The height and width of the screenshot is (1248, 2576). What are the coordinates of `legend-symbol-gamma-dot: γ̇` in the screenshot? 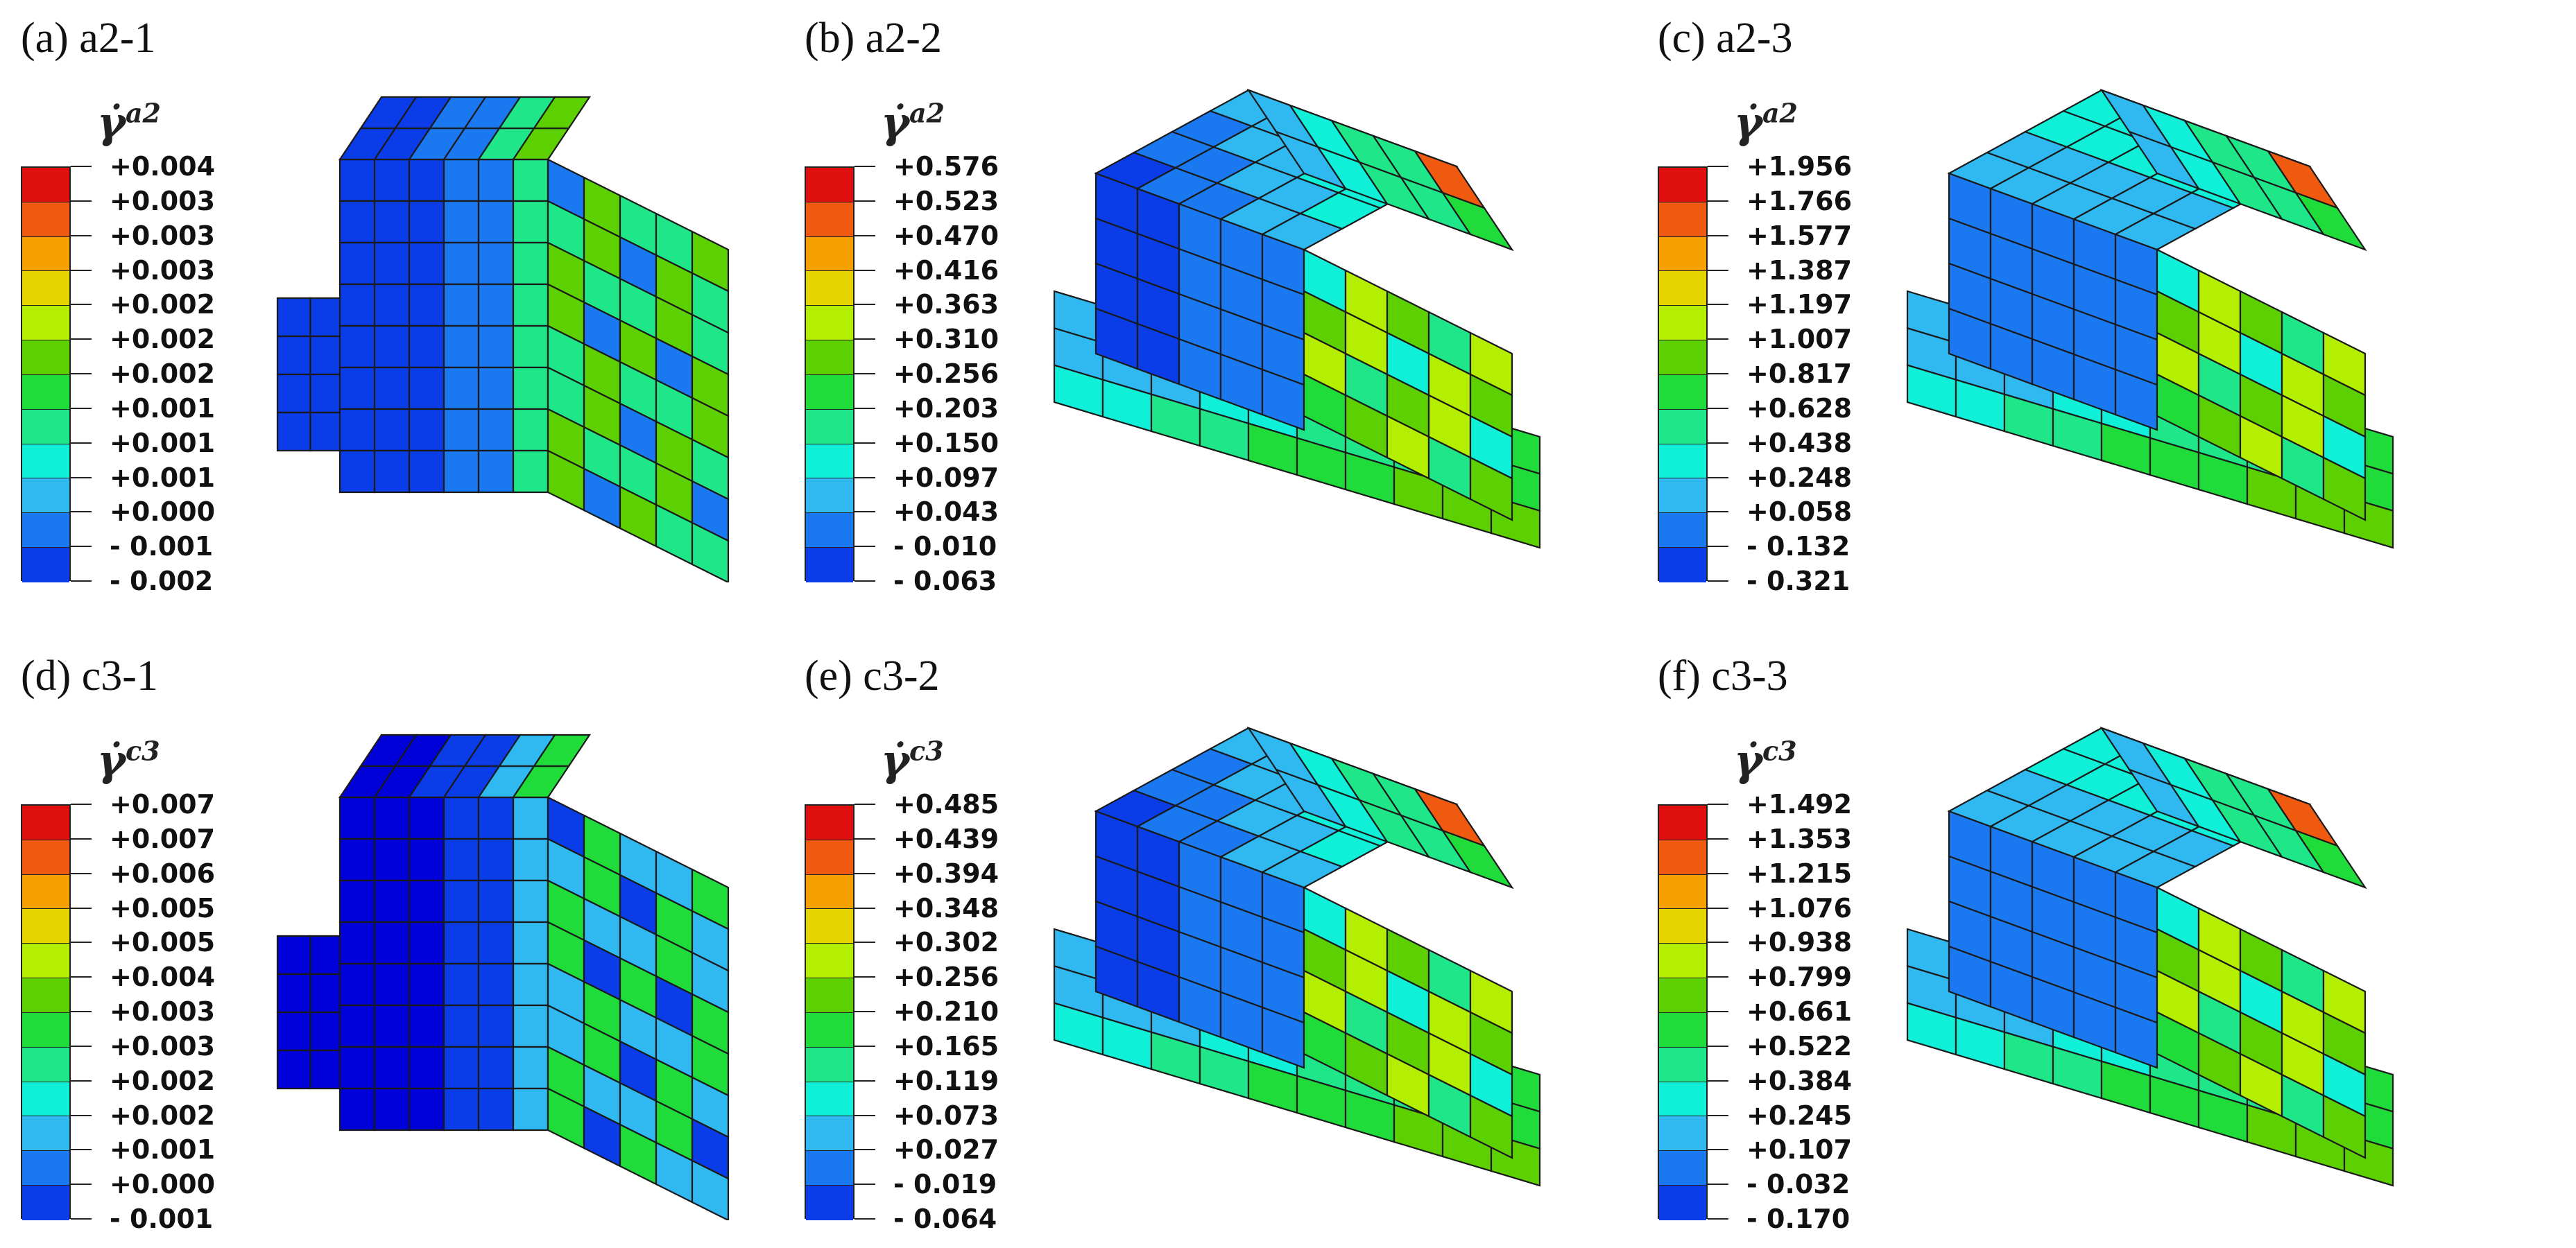 It's located at (1748, 760).